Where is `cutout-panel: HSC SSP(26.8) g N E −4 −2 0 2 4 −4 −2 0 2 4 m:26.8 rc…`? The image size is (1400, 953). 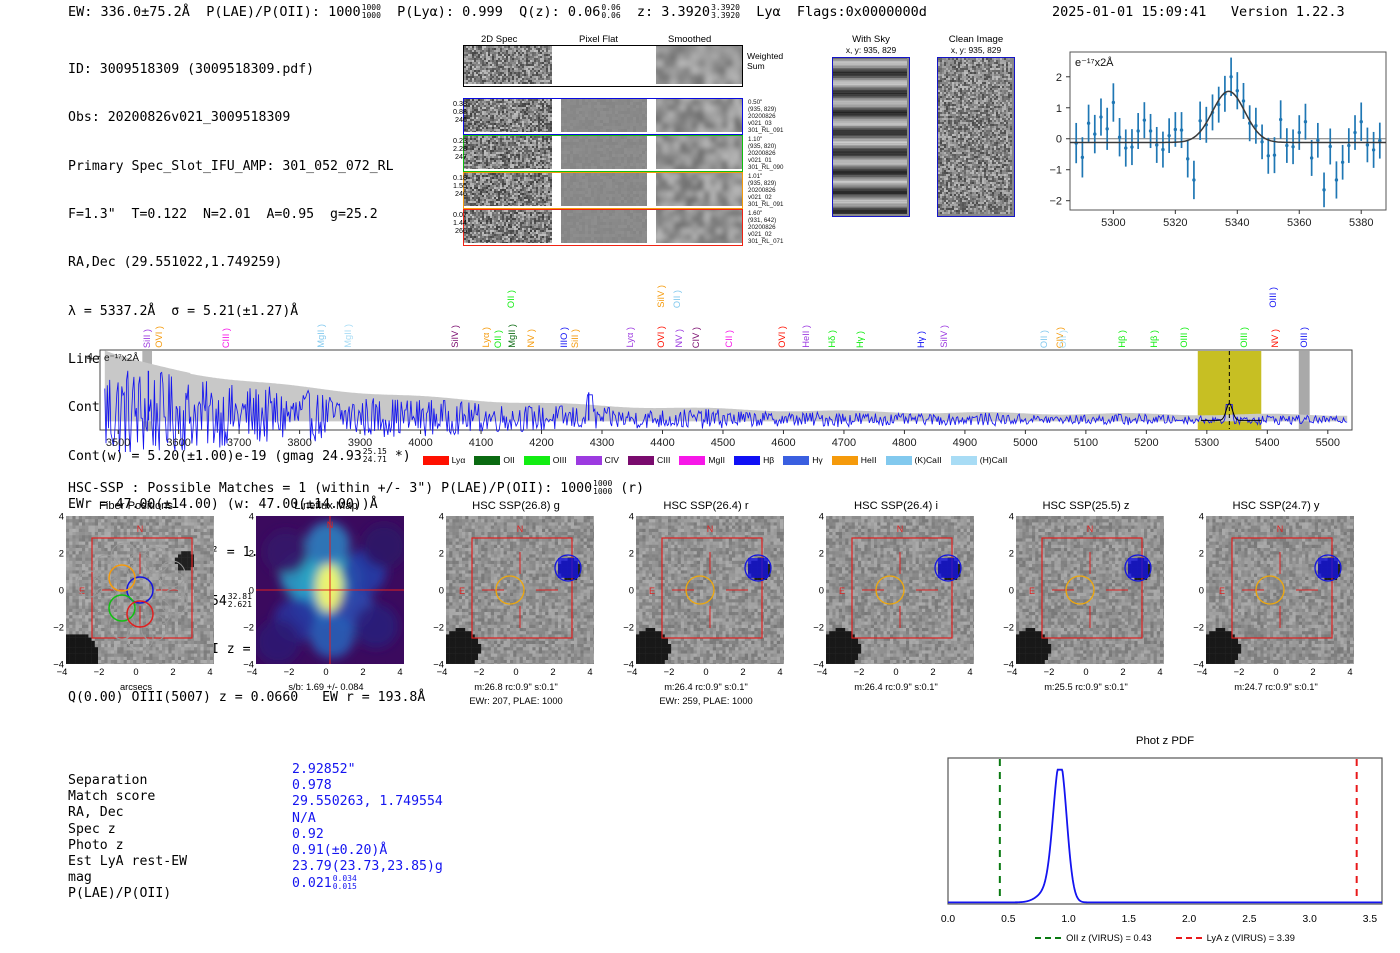
cutout-panel: HSC SSP(26.8) g N E −4 −2 0 2 4 −4 −2 0 2 4 m:26.8 rc… is located at coordinates (516, 616).